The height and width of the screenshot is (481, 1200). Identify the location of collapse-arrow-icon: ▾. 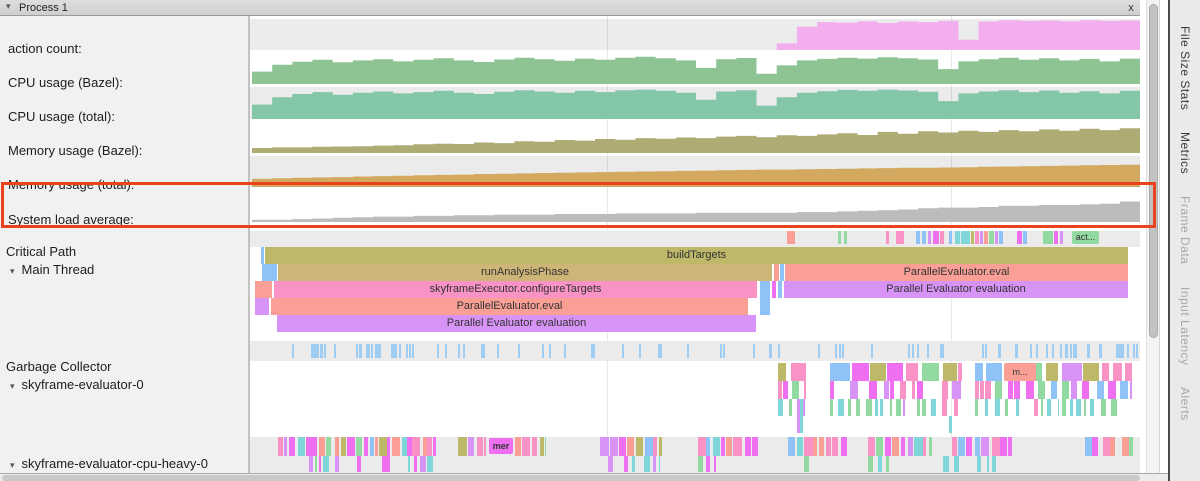
(12, 271).